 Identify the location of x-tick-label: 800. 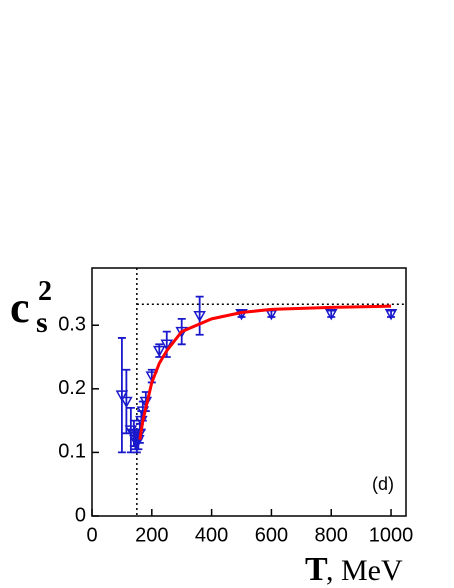
(331, 535).